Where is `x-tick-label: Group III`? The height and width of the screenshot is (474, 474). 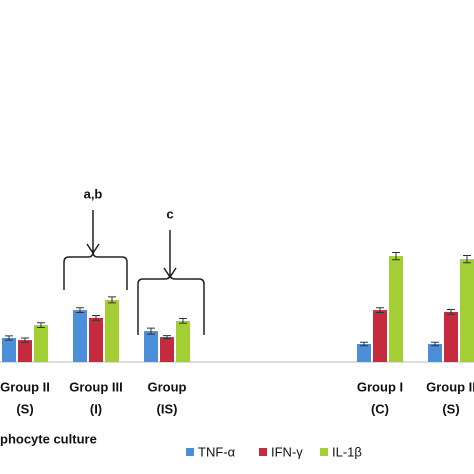 x-tick-label: Group III is located at coordinates (95, 386).